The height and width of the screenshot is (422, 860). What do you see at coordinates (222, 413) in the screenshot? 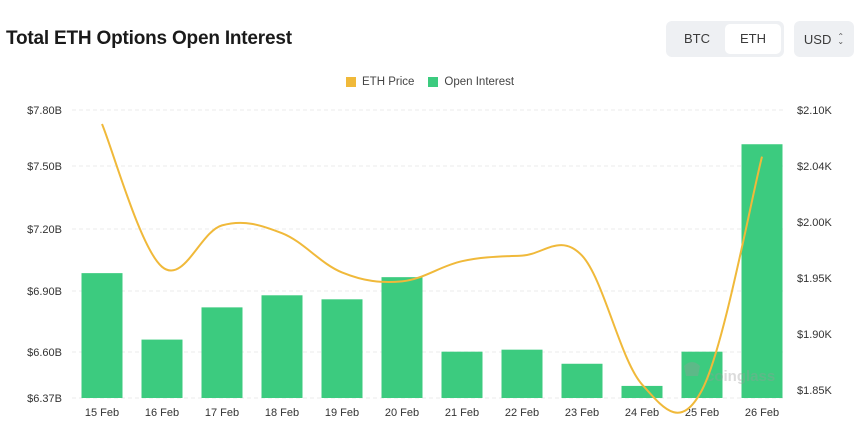
I see `x-axis-tick: 17 Feb` at bounding box center [222, 413].